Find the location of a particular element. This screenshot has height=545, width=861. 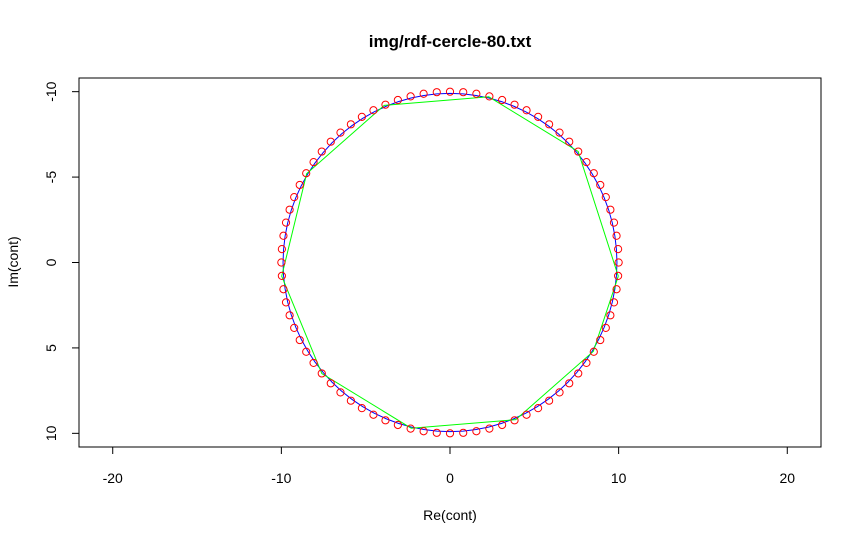

x-tick-label: 0 is located at coordinates (450, 478).